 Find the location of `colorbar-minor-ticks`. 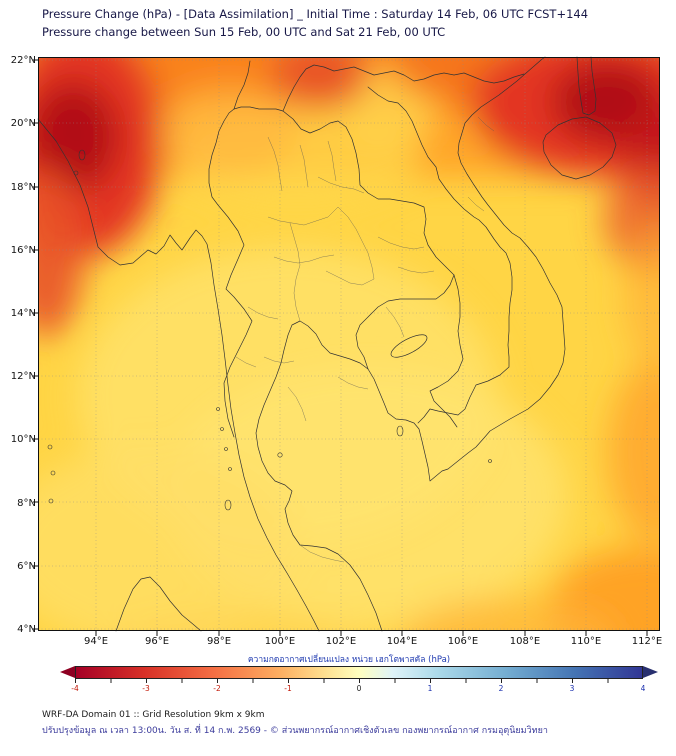

colorbar-minor-ticks is located at coordinates (359, 681).